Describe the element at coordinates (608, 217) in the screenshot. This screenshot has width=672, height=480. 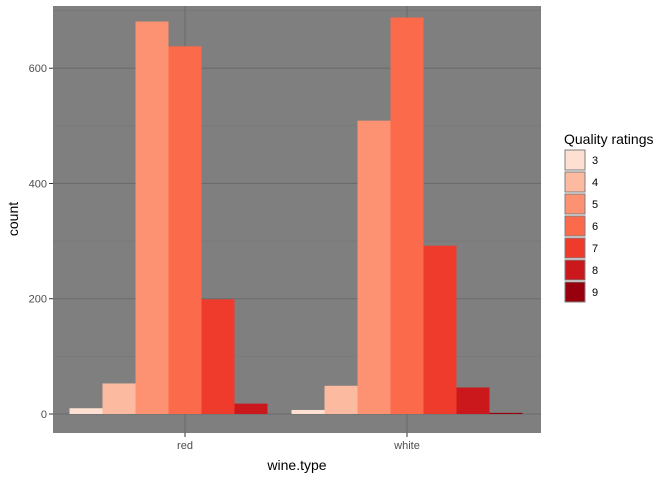
I see `legend: Quality ratings 3 4 5 6 7 8 9` at that location.